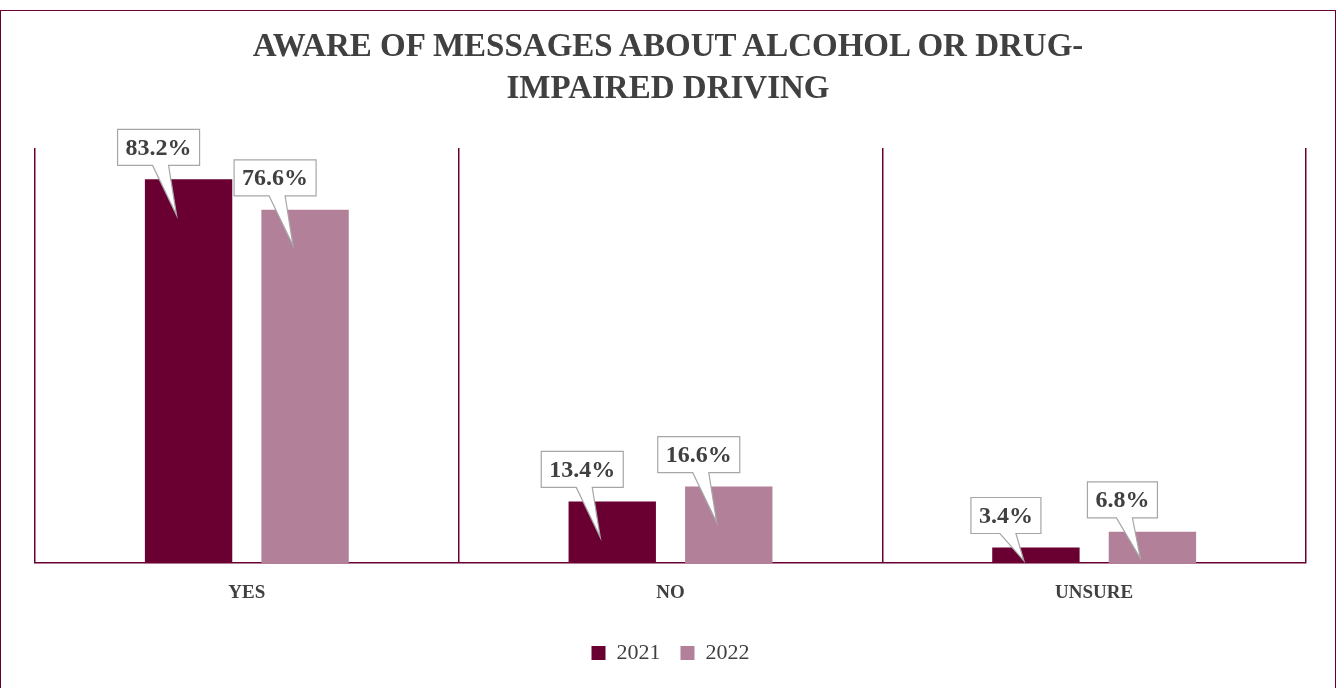  Describe the element at coordinates (247, 591) in the screenshot. I see `x-tick-label: YES` at that location.